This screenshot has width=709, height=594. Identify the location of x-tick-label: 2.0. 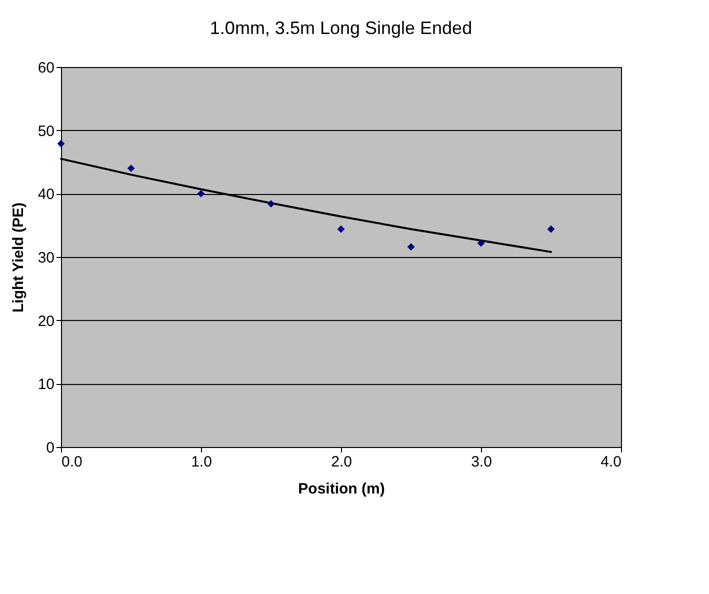
(341, 462).